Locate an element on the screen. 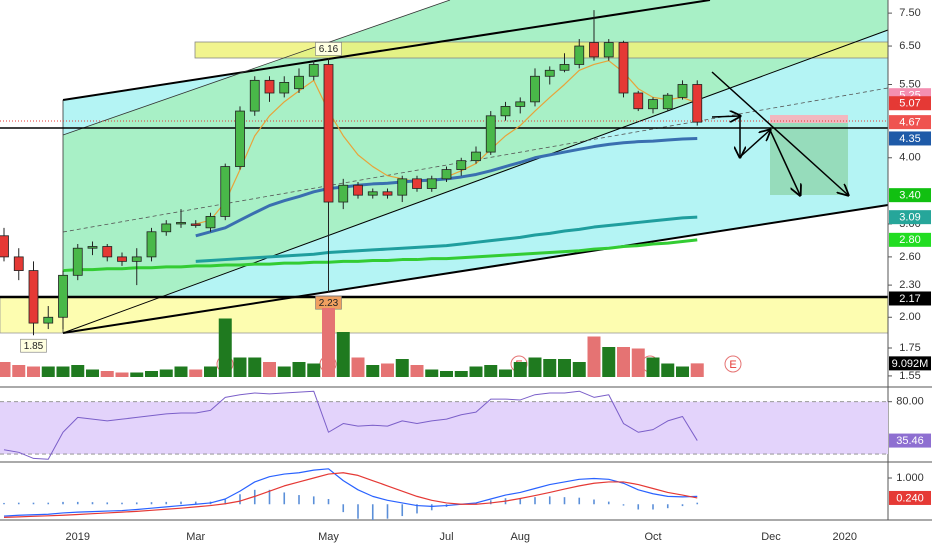 Image resolution: width=932 pixels, height=550 pixels. price-marker: 9.092M is located at coordinates (910, 363).